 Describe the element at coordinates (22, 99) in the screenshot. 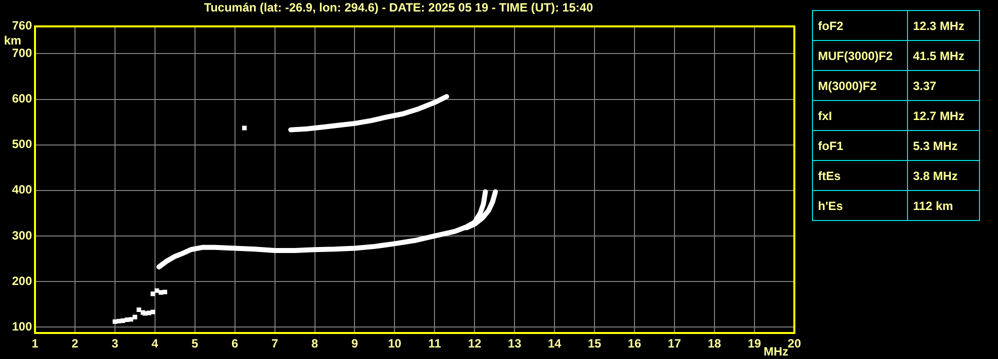

I see `y-tick-label: 600` at that location.